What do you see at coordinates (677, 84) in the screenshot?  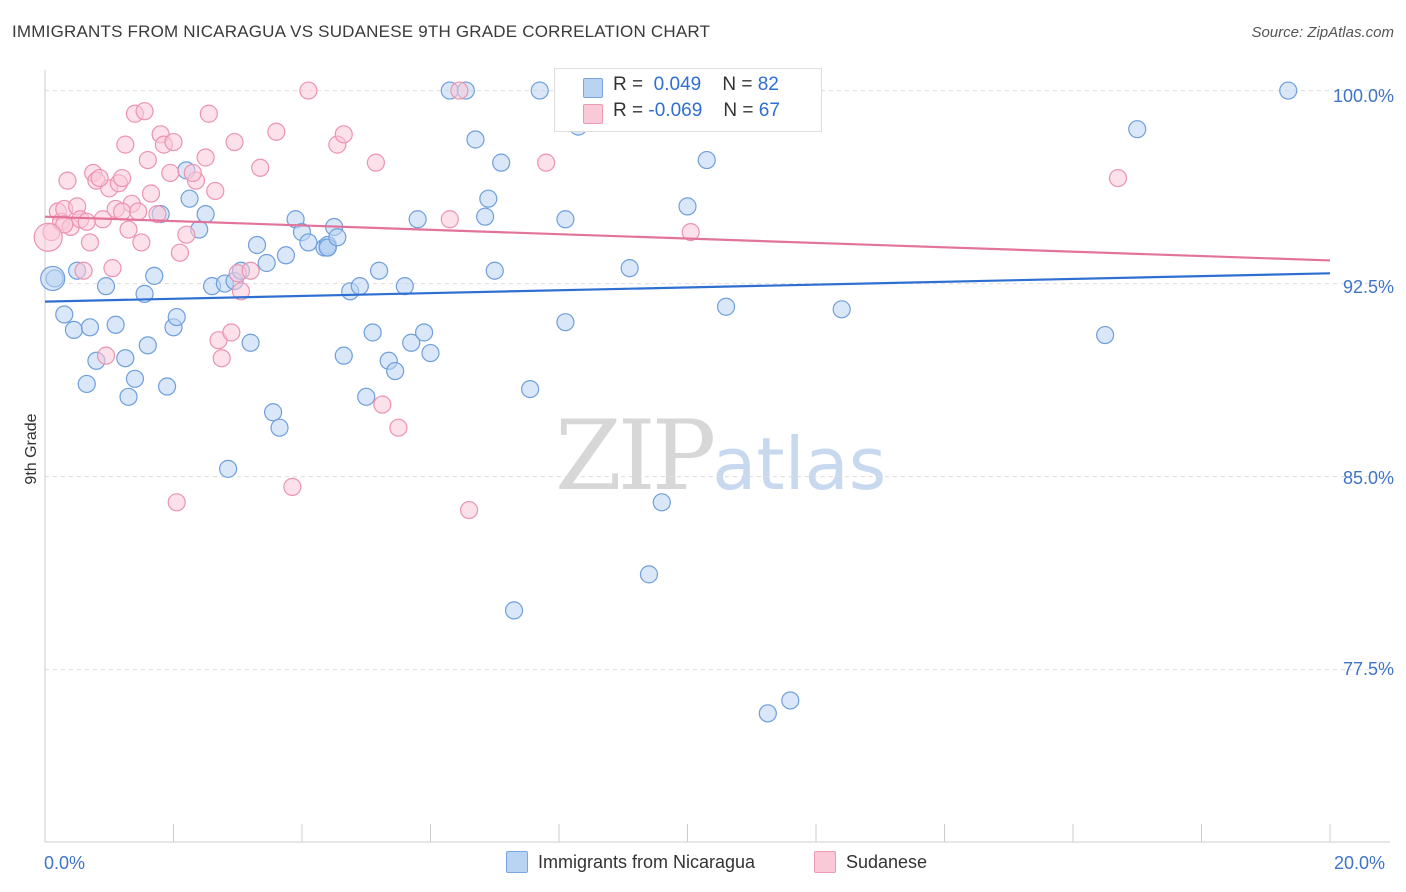 I see `legend-r-value: 0.049` at bounding box center [677, 84].